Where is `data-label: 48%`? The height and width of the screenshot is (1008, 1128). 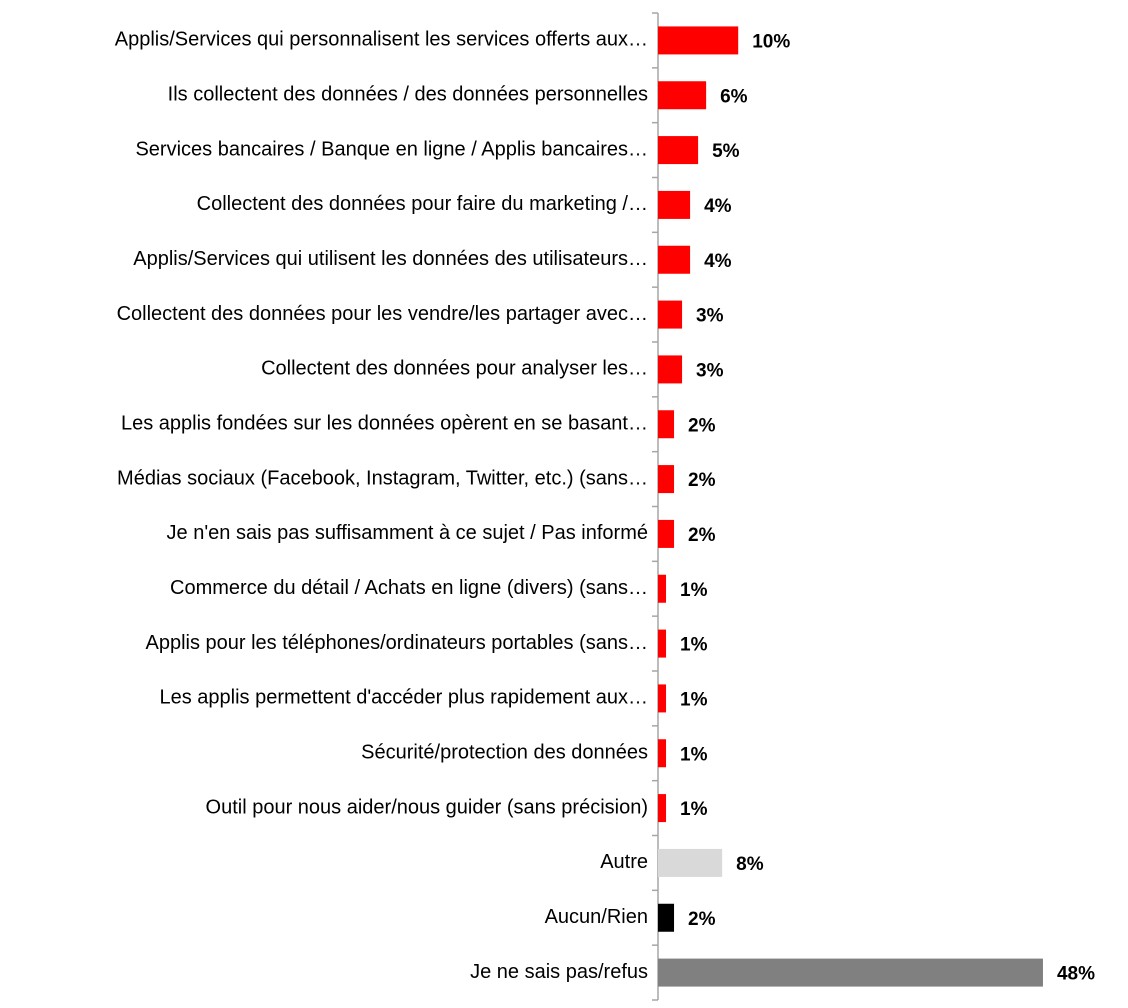
data-label: 48% is located at coordinates (1076, 974).